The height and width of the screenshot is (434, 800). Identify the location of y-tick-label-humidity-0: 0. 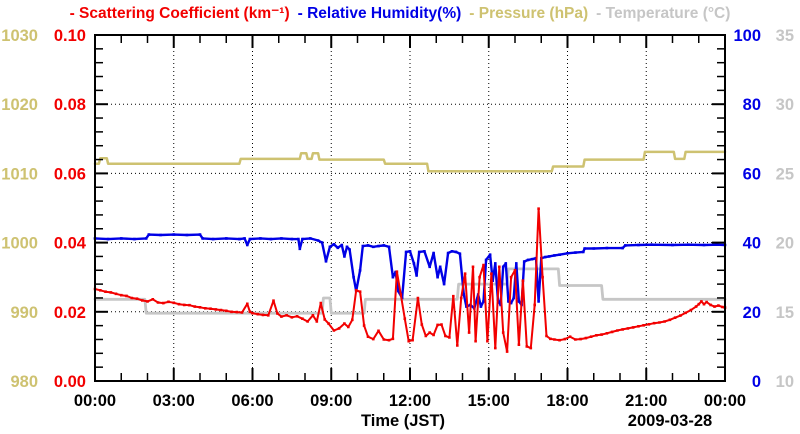
(756, 382).